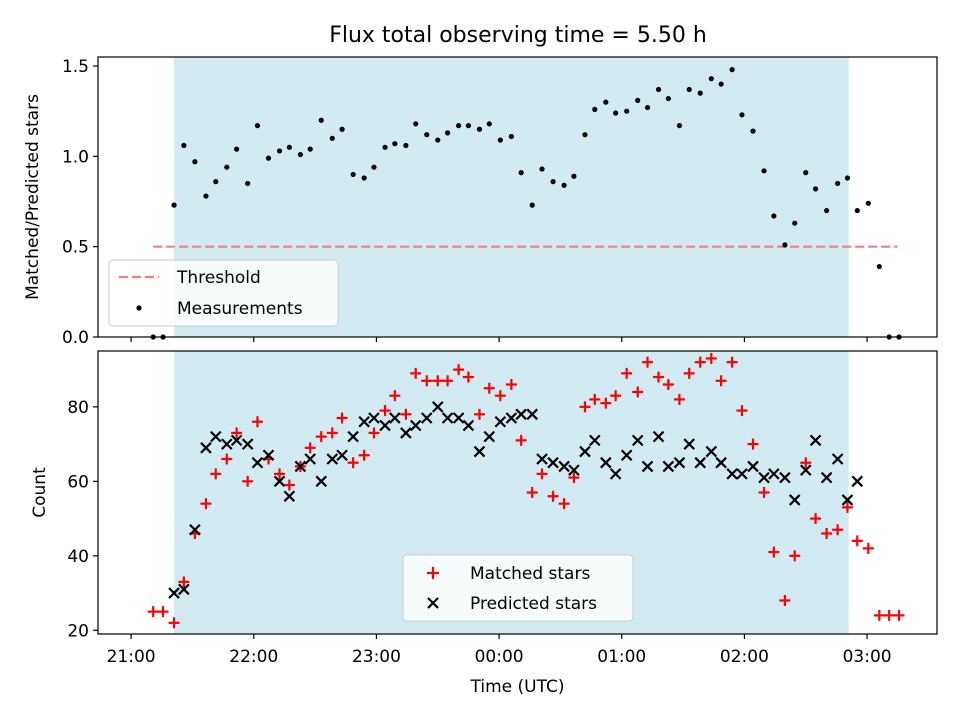 This screenshot has width=960, height=720. I want to click on legend-measurements-swatch, so click(139, 308).